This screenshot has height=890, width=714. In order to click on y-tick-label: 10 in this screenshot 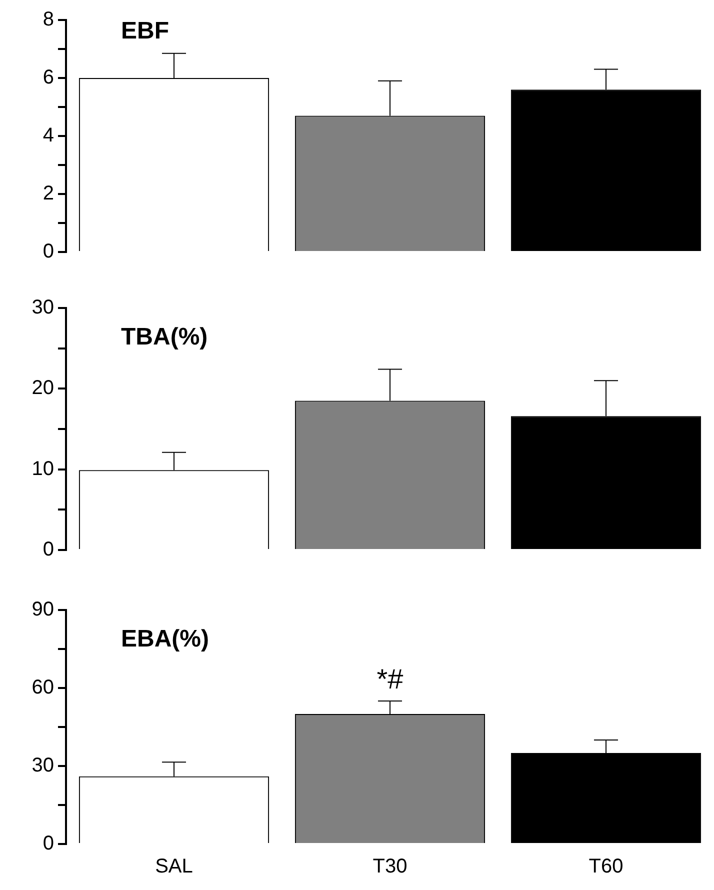, I will do `click(43, 469)`.